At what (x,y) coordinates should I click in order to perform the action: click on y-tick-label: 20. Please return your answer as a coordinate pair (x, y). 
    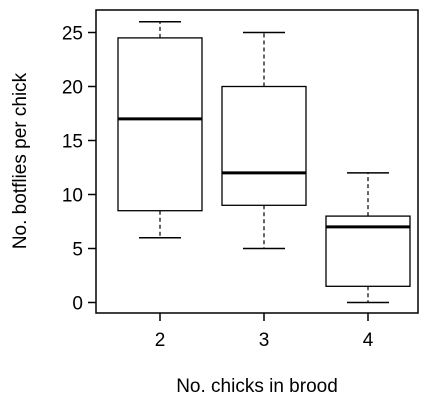
    Looking at the image, I should click on (72, 88).